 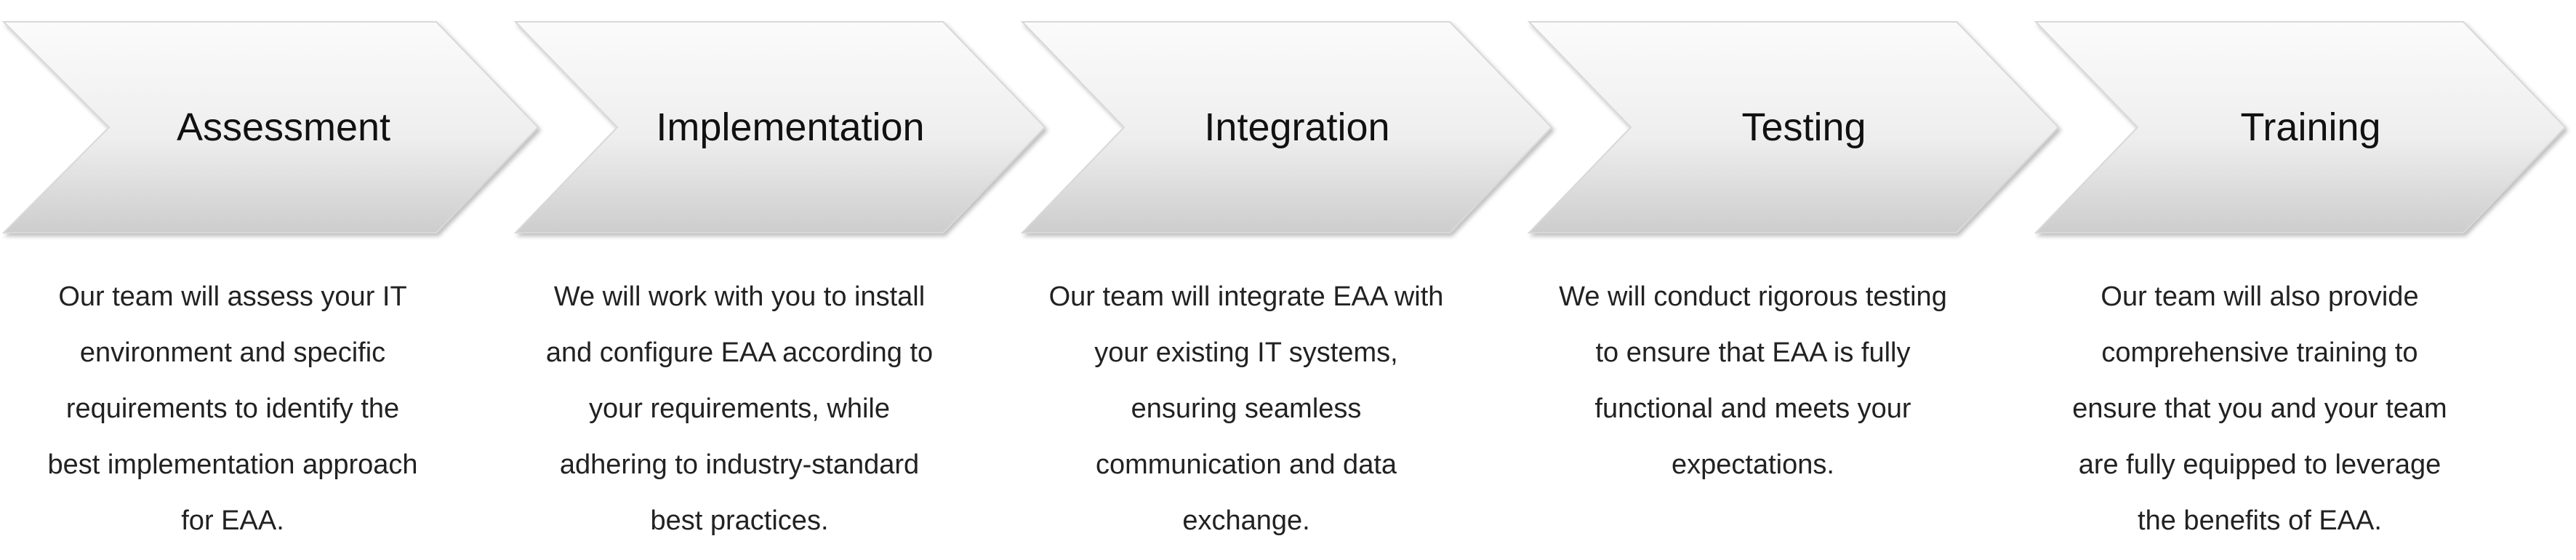 I want to click on step-description-line: exchange., so click(x=1246, y=520).